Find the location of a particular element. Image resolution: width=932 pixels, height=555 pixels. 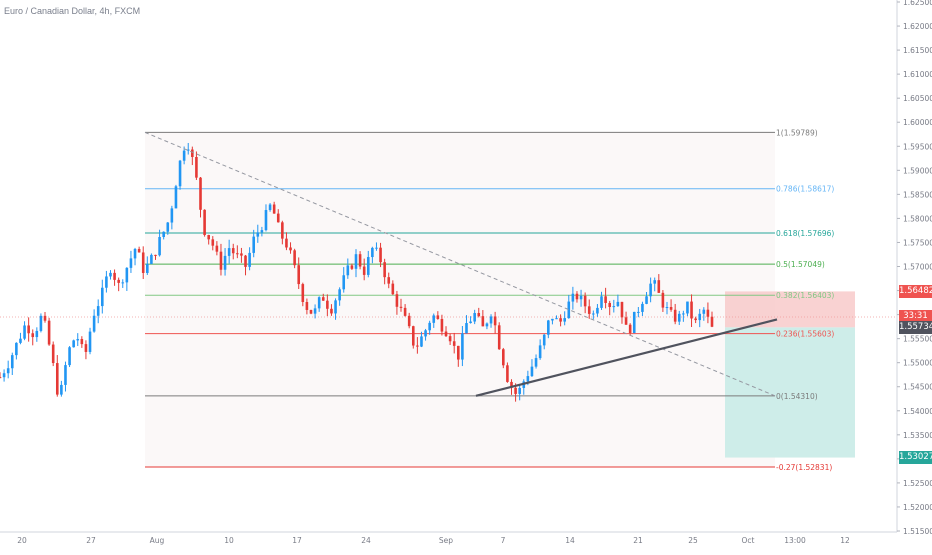

current-price-tag: 1.55734 is located at coordinates (915, 327).